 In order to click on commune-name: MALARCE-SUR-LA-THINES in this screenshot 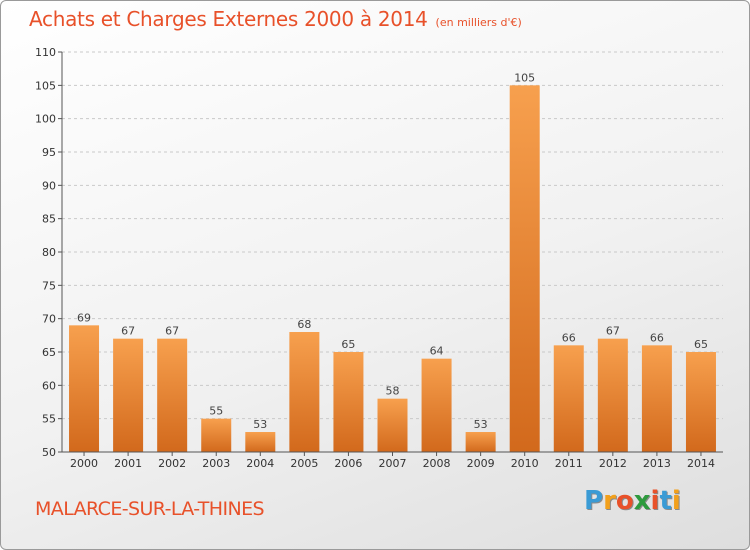, I will do `click(150, 509)`.